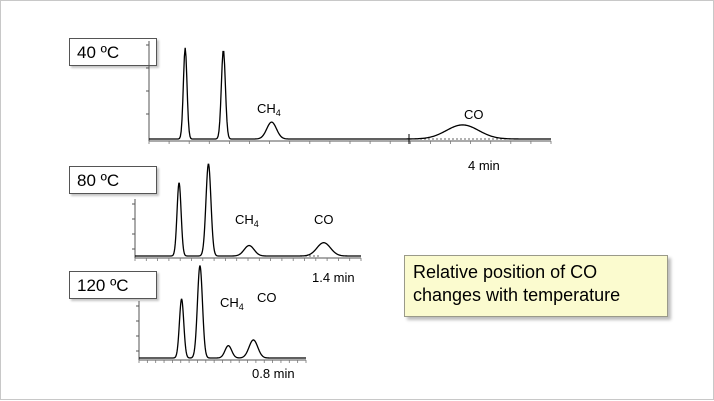  I want to click on temperature-label-40: 40 ºC, so click(113, 52).